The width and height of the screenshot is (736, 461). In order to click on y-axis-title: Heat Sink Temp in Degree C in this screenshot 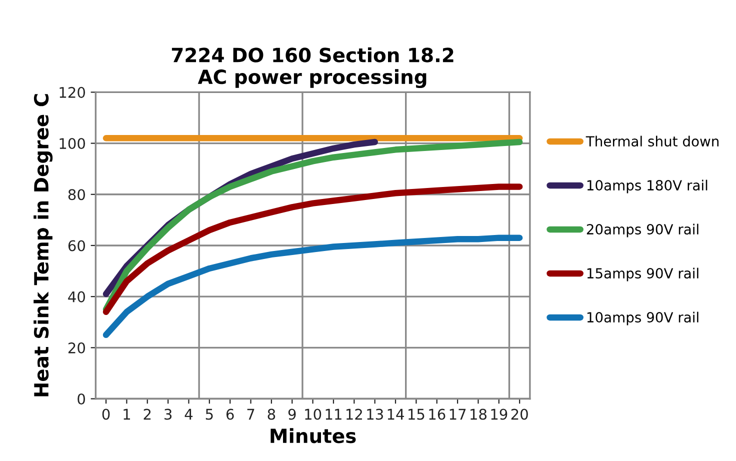, I will do `click(43, 245)`.